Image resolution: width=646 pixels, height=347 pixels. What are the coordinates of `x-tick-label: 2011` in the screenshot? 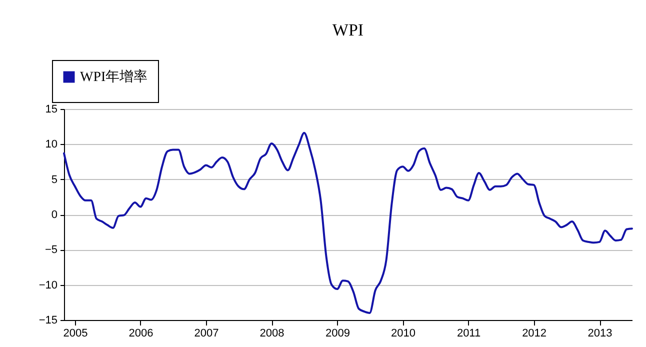 It's located at (468, 334).